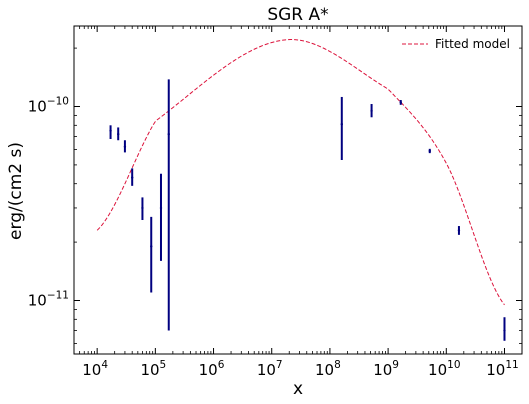 The width and height of the screenshot is (529, 404). I want to click on y-tick-label: 10−10, so click(48, 106).